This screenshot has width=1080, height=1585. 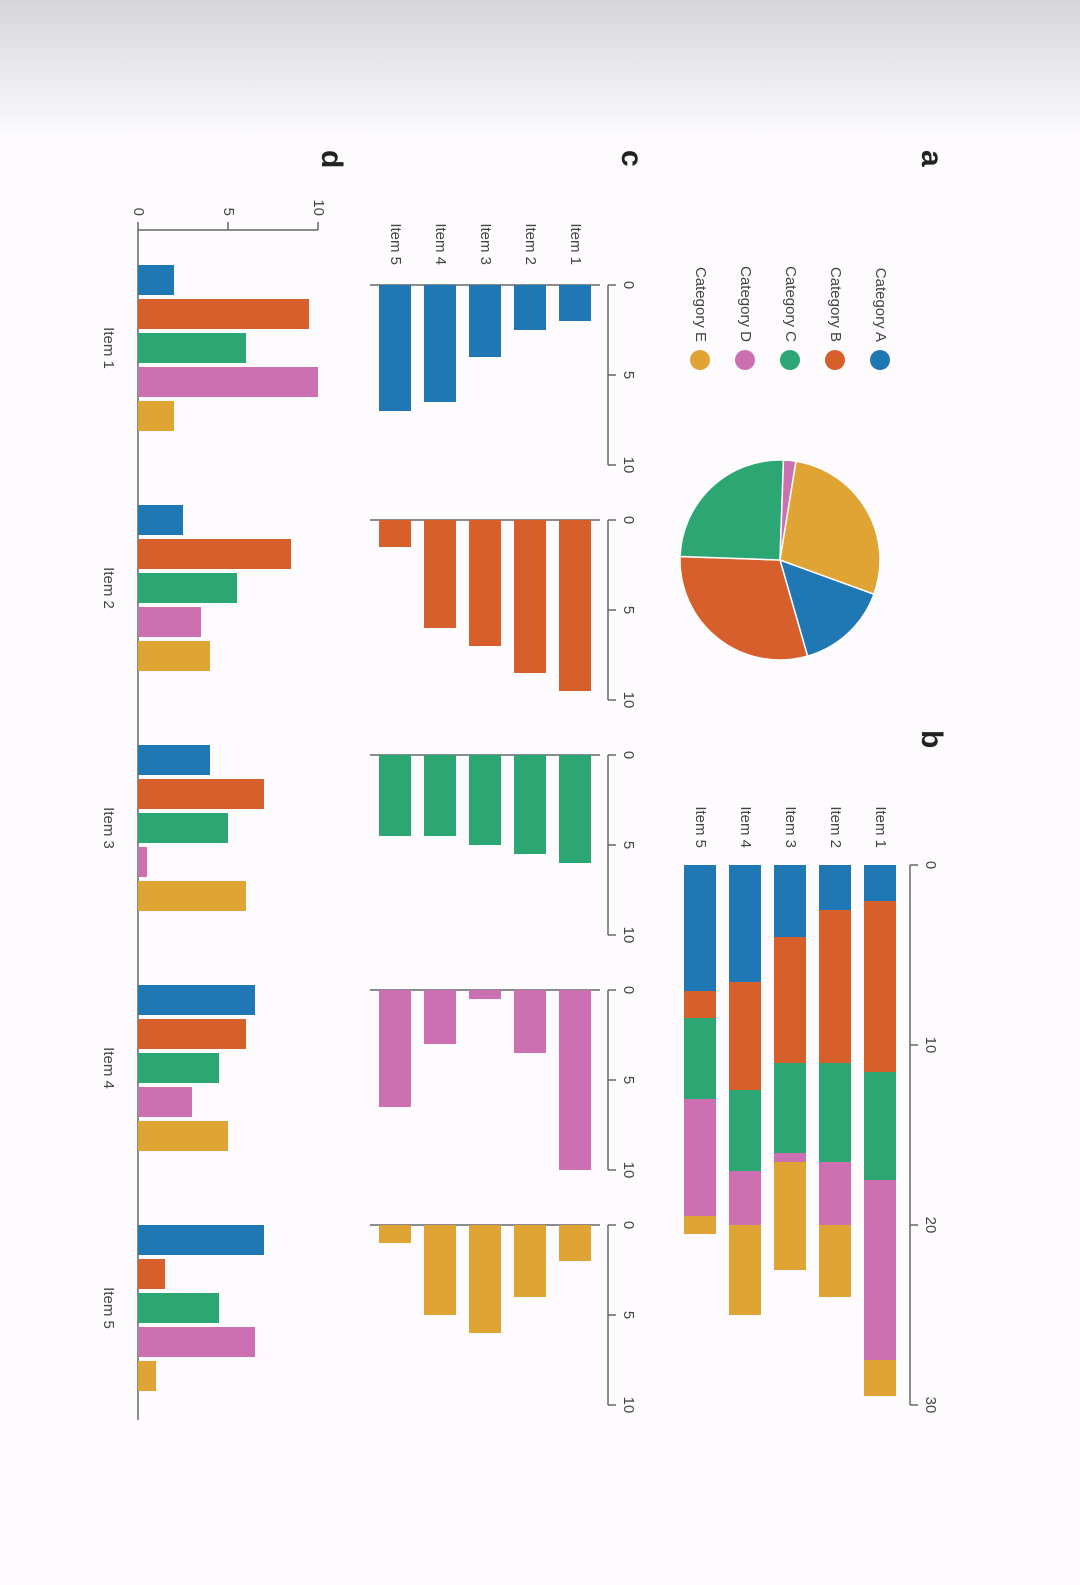 What do you see at coordinates (228, 212) in the screenshot?
I see `y-tick-label: 5` at bounding box center [228, 212].